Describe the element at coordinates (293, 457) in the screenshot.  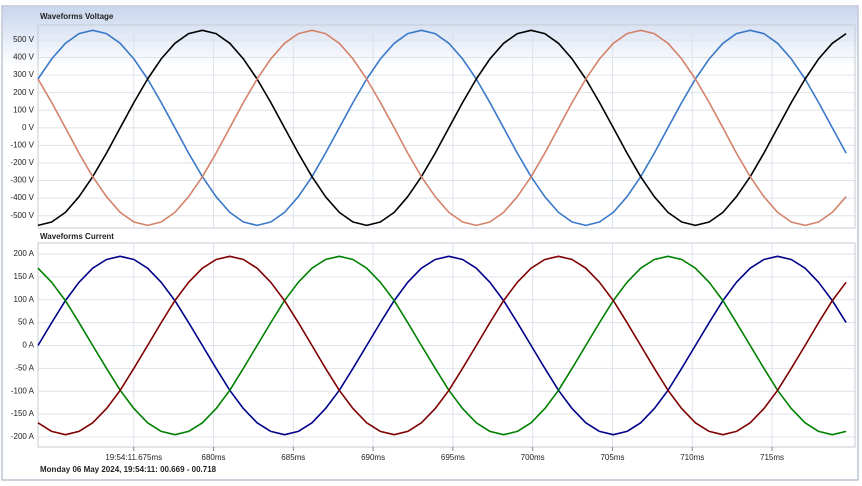
I see `x-tick-label: 685ms` at that location.